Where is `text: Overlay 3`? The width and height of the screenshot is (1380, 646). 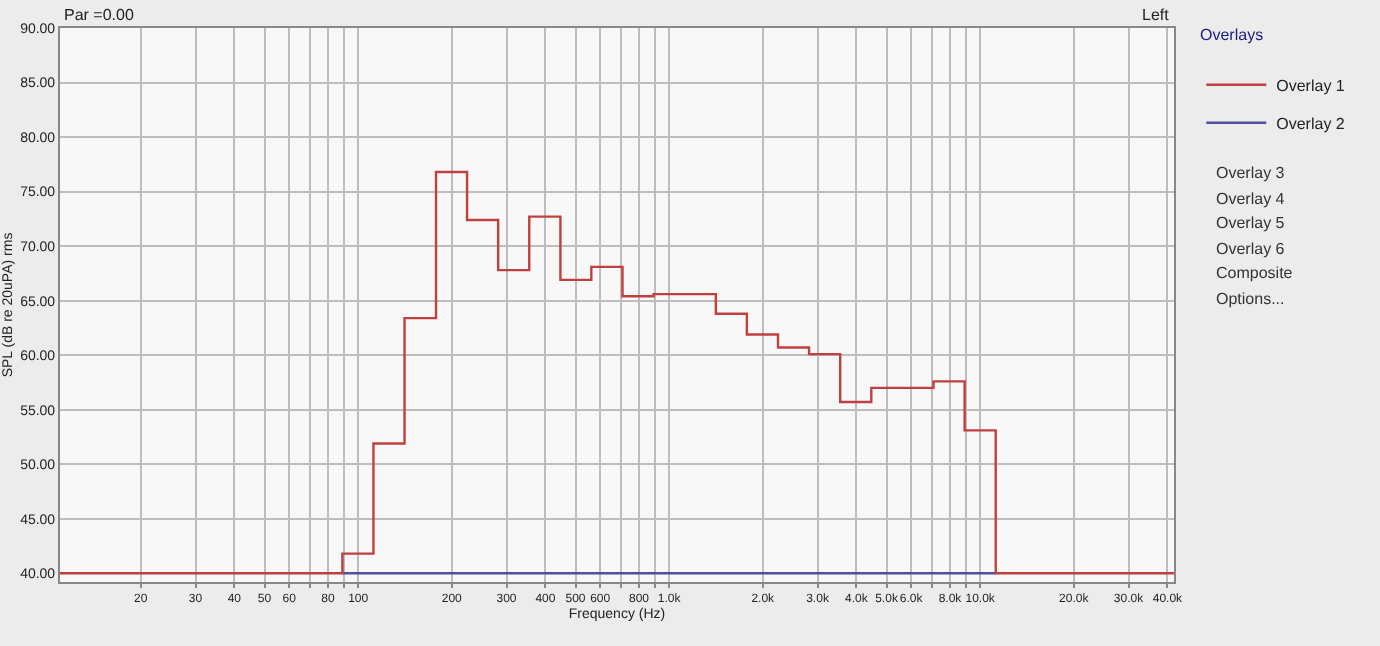
text: Overlay 3 is located at coordinates (1251, 173).